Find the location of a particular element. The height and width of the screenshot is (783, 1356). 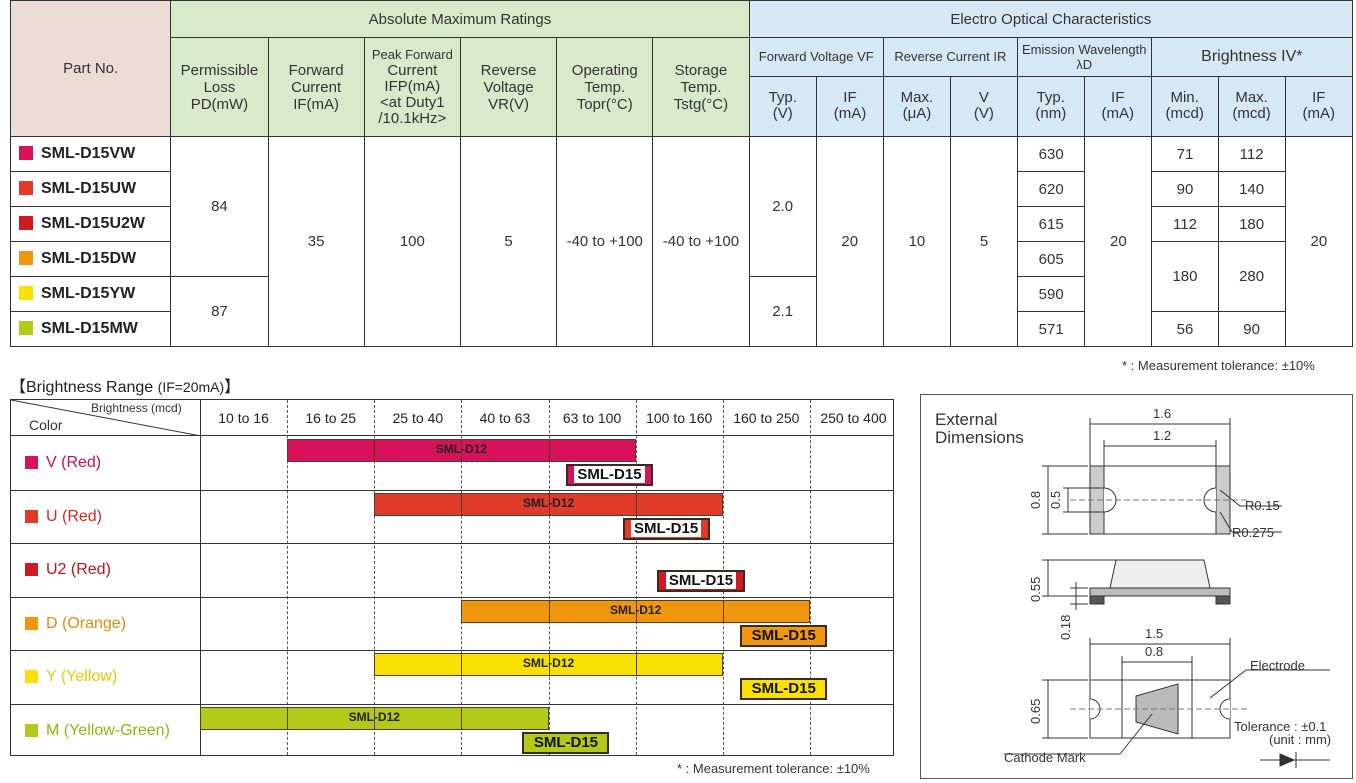

eo-sub-header-line: (μA) is located at coordinates (917, 114).